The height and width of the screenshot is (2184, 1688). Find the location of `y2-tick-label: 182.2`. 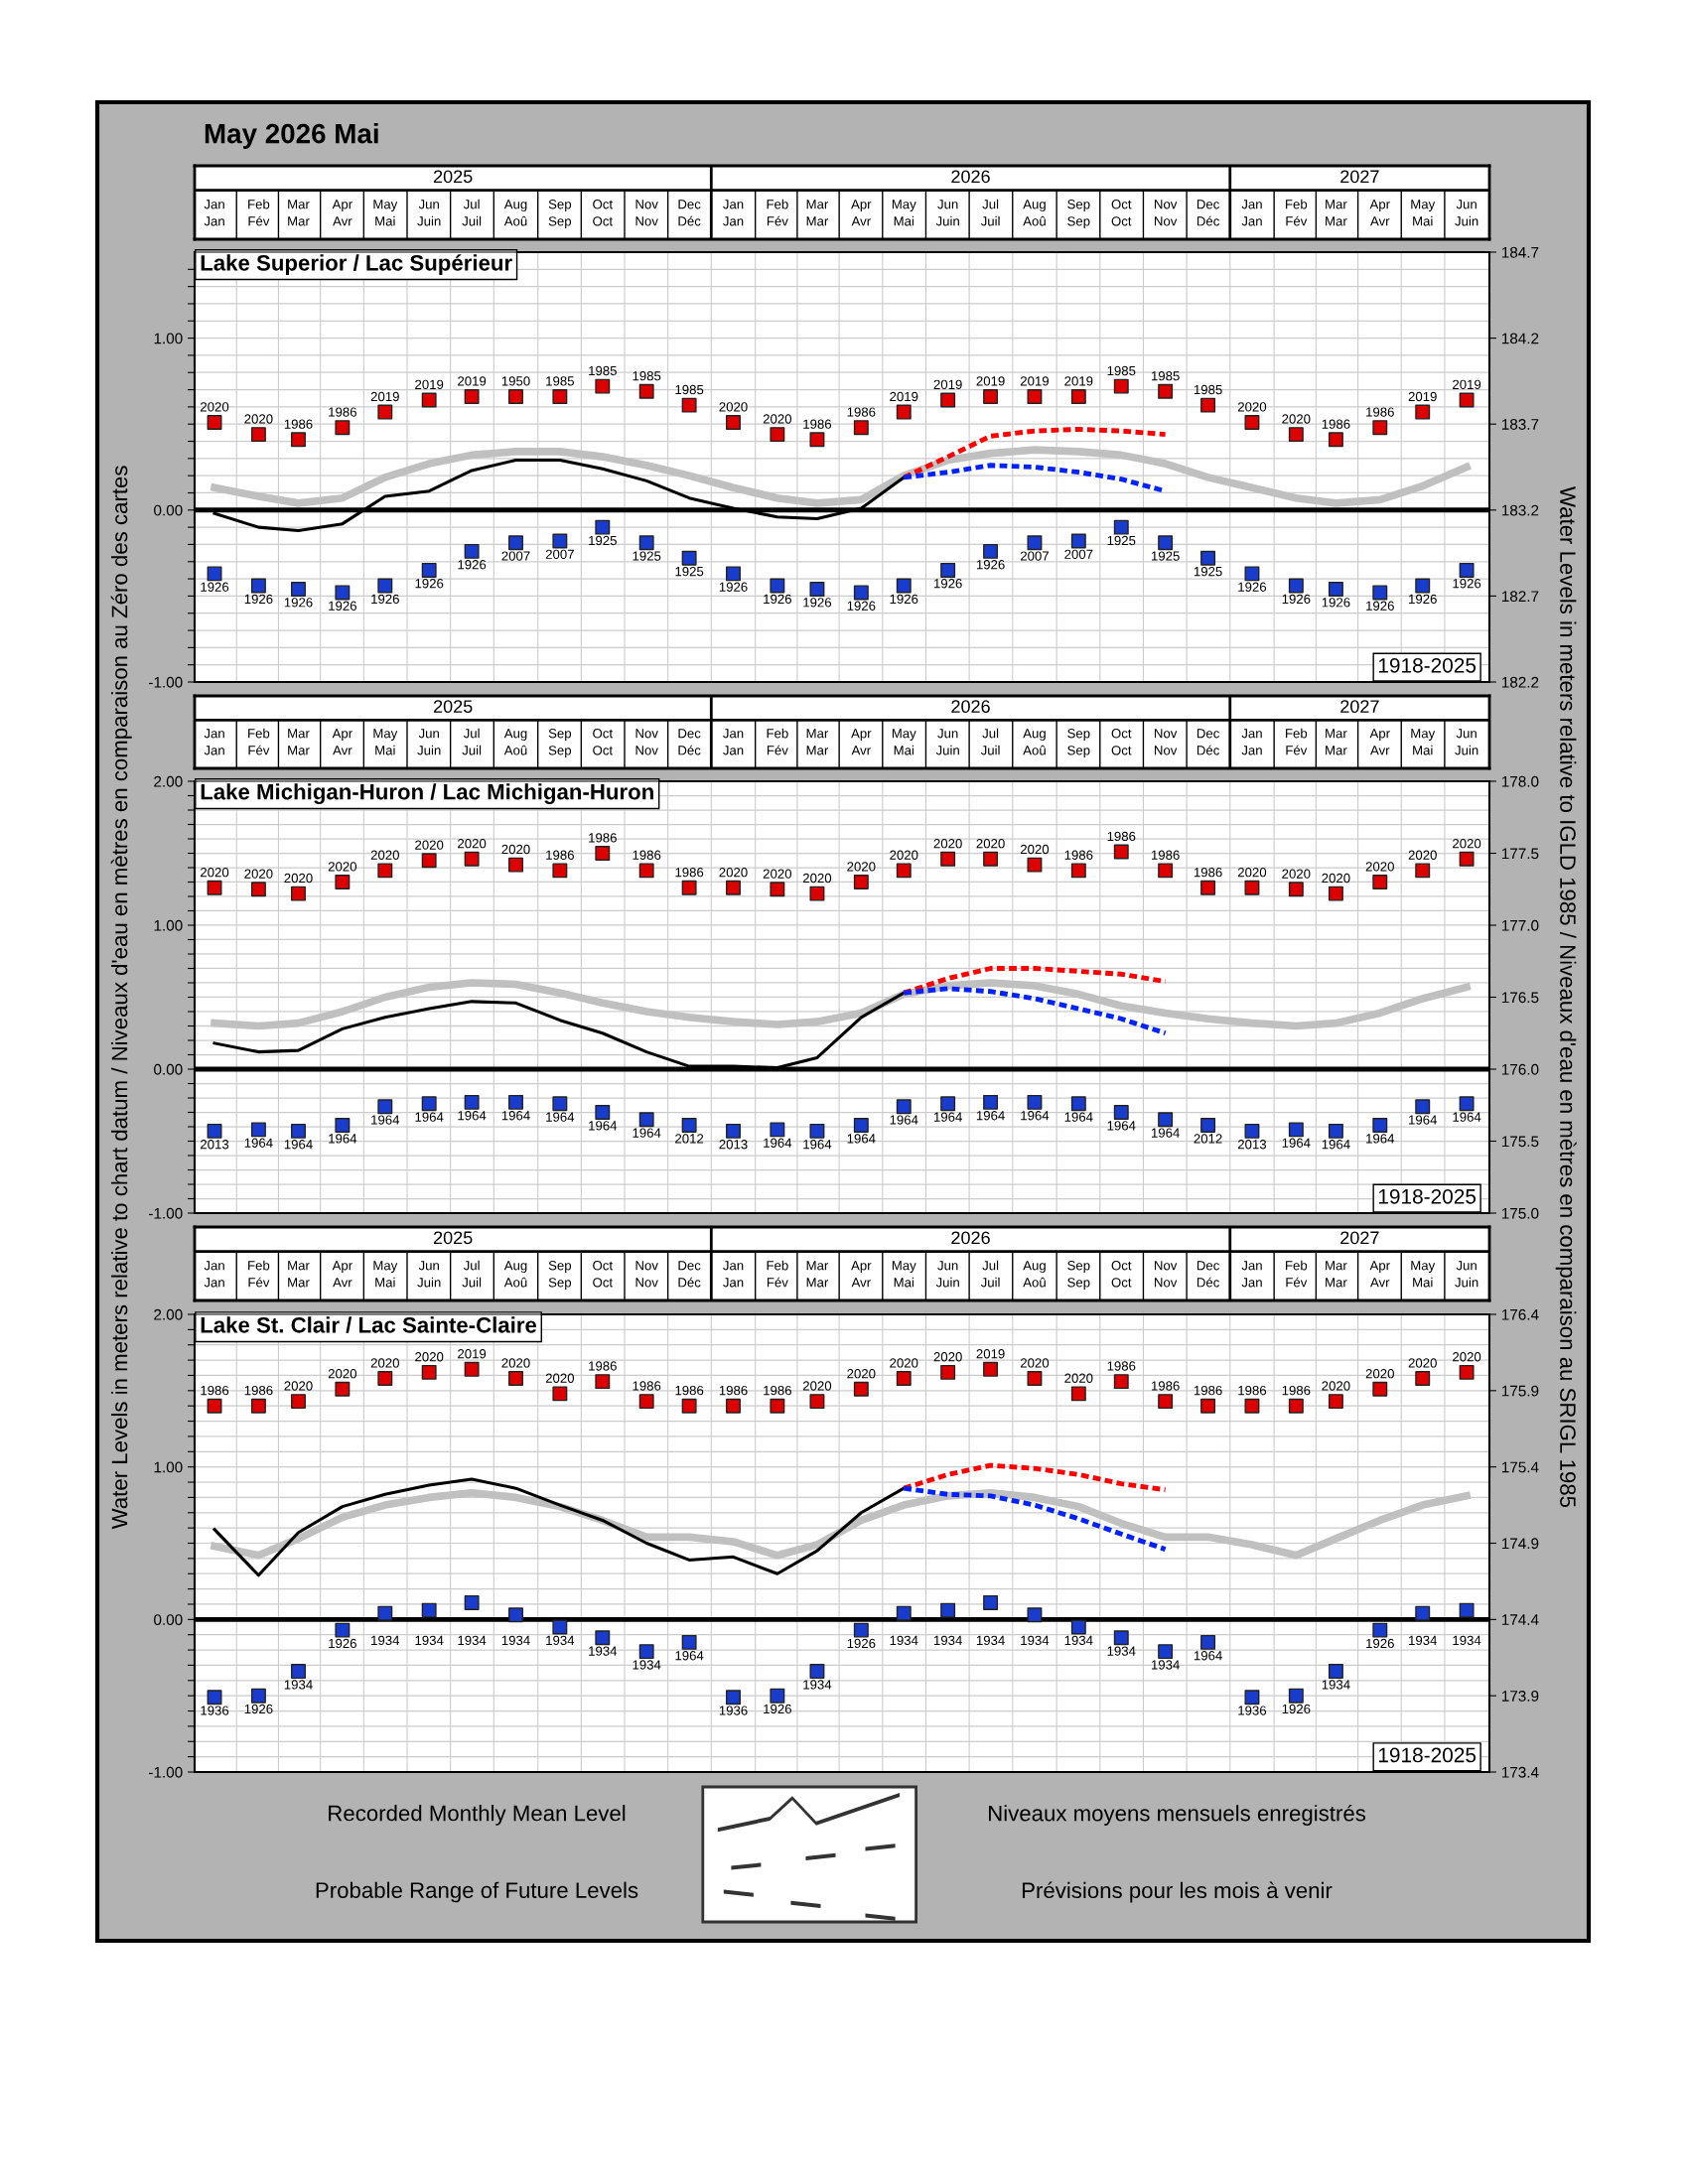

y2-tick-label: 182.2 is located at coordinates (1520, 682).